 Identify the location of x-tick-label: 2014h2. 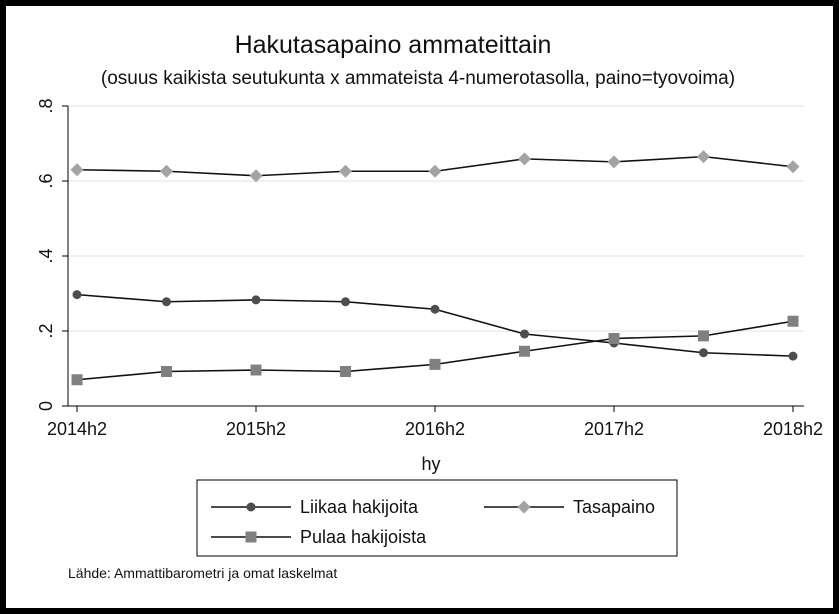
(77, 429).